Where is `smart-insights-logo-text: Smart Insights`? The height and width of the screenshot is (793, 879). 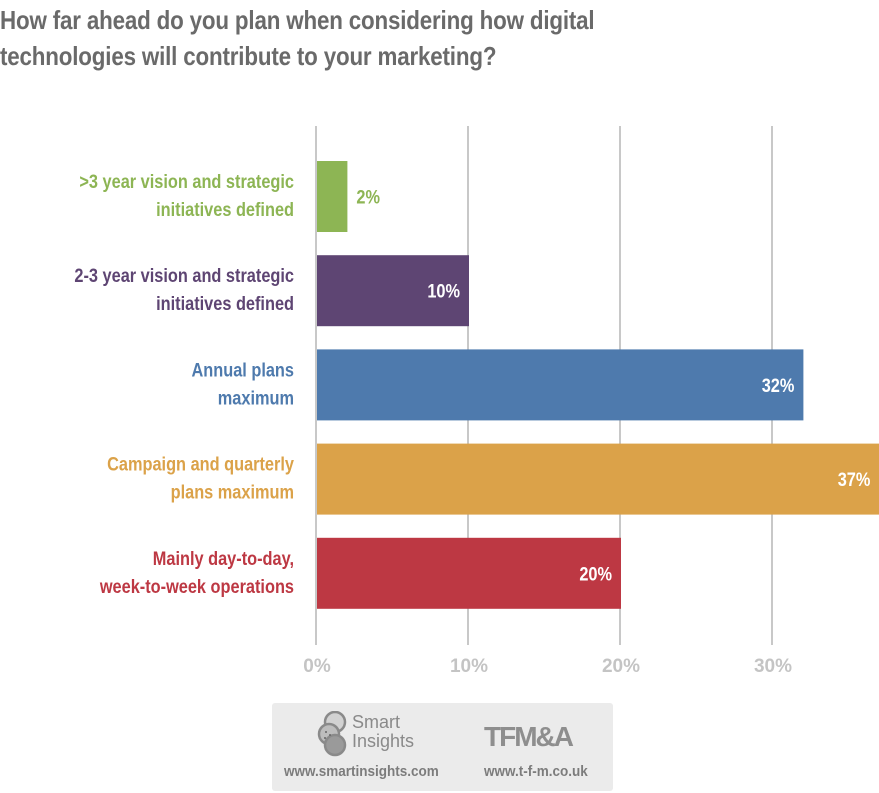 smart-insights-logo-text: Smart Insights is located at coordinates (383, 732).